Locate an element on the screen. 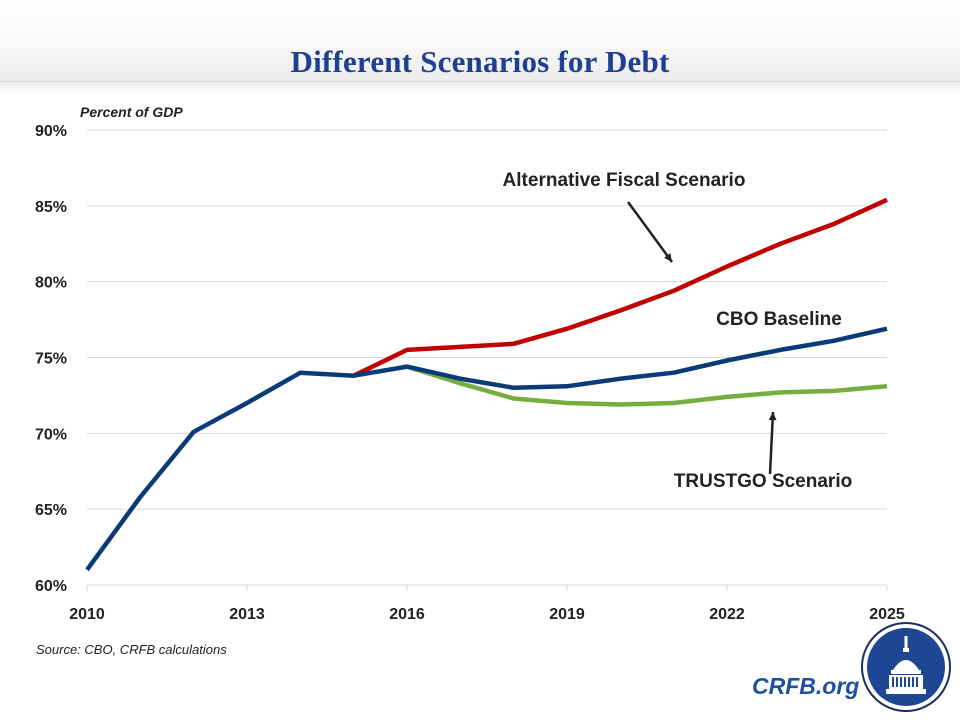 Image resolution: width=960 pixels, height=720 pixels. series-line-trustgo-scenario is located at coordinates (647, 385).